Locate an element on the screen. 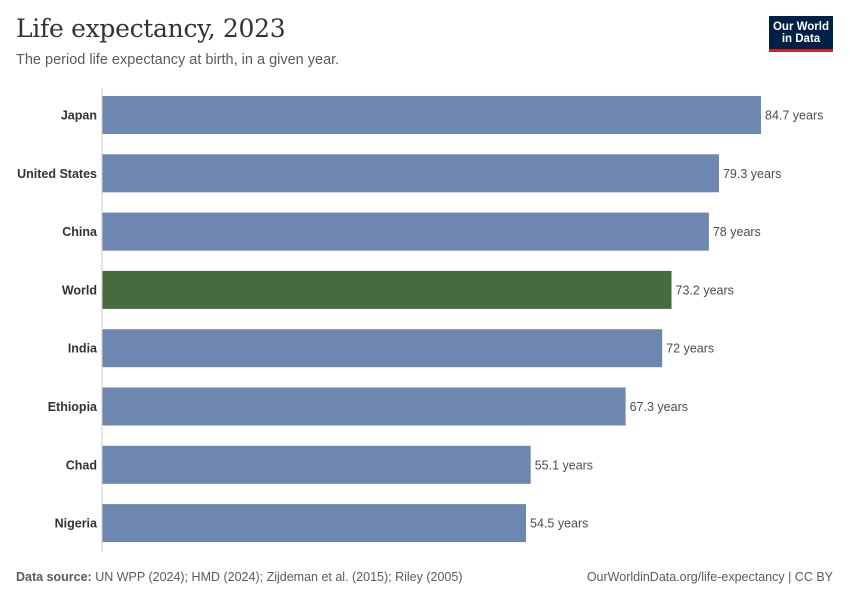  category-label-china: China is located at coordinates (80, 232).